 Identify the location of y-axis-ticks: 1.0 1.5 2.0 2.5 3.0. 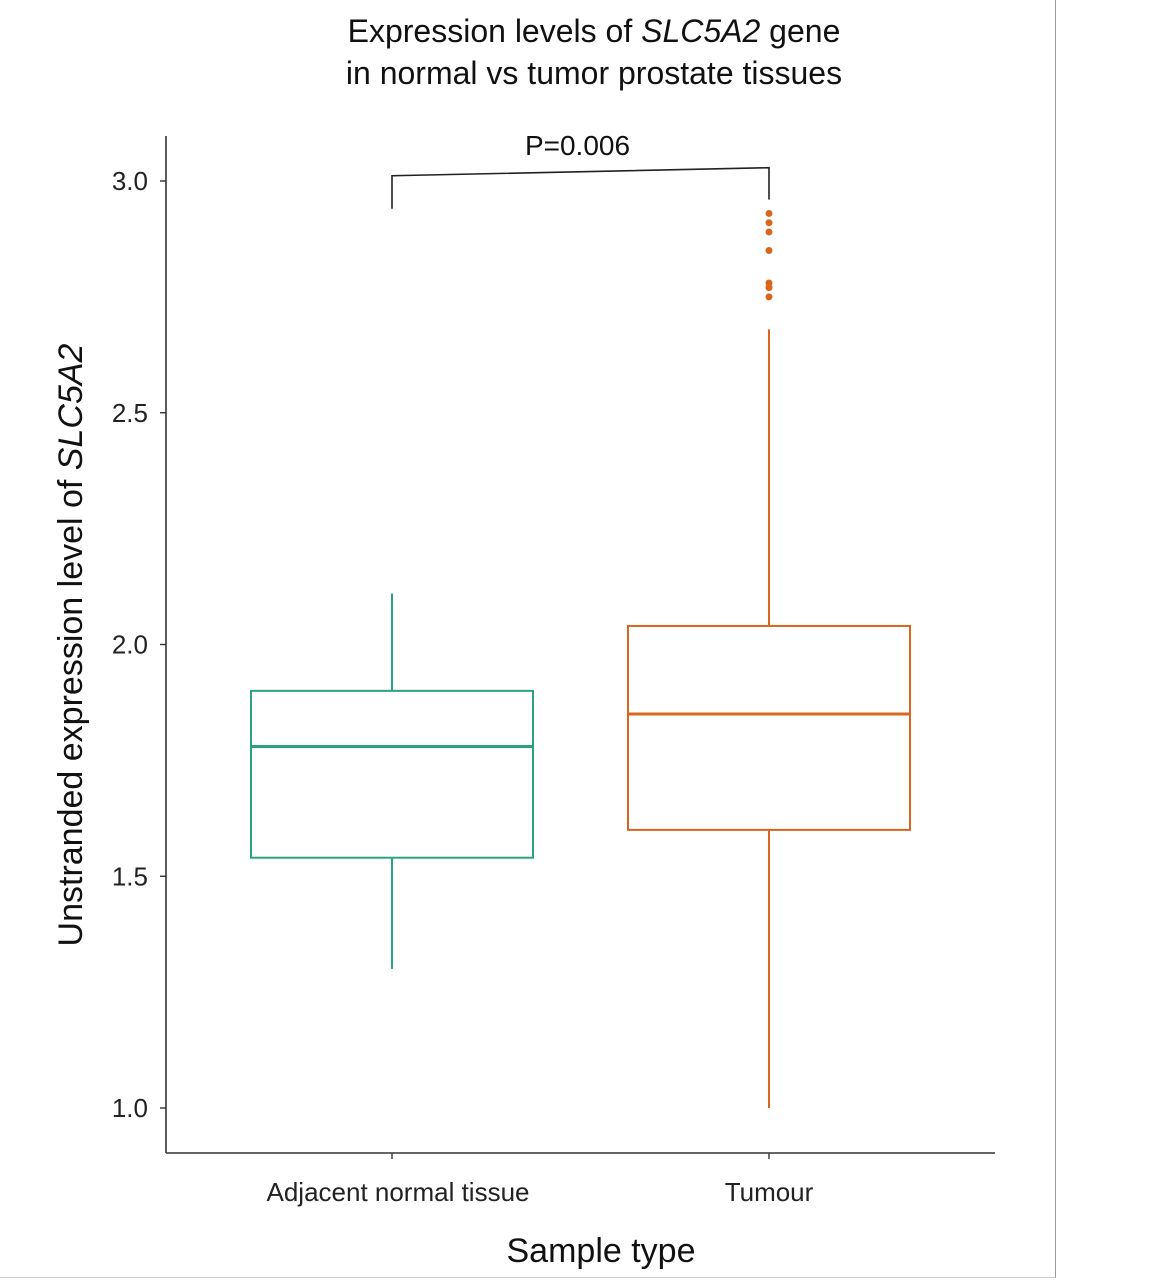
(139, 644).